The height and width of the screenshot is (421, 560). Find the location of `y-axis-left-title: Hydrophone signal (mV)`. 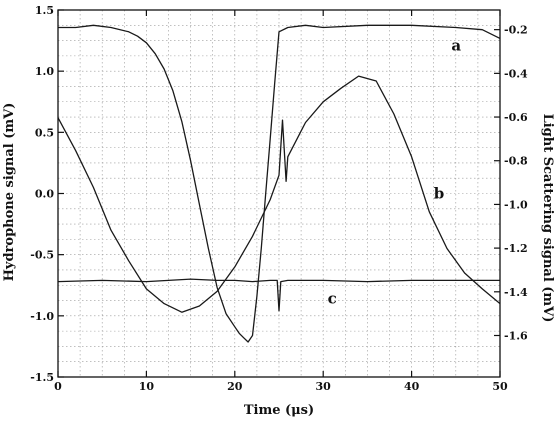

y-axis-left-title: Hydrophone signal (mV) is located at coordinates (9, 192).